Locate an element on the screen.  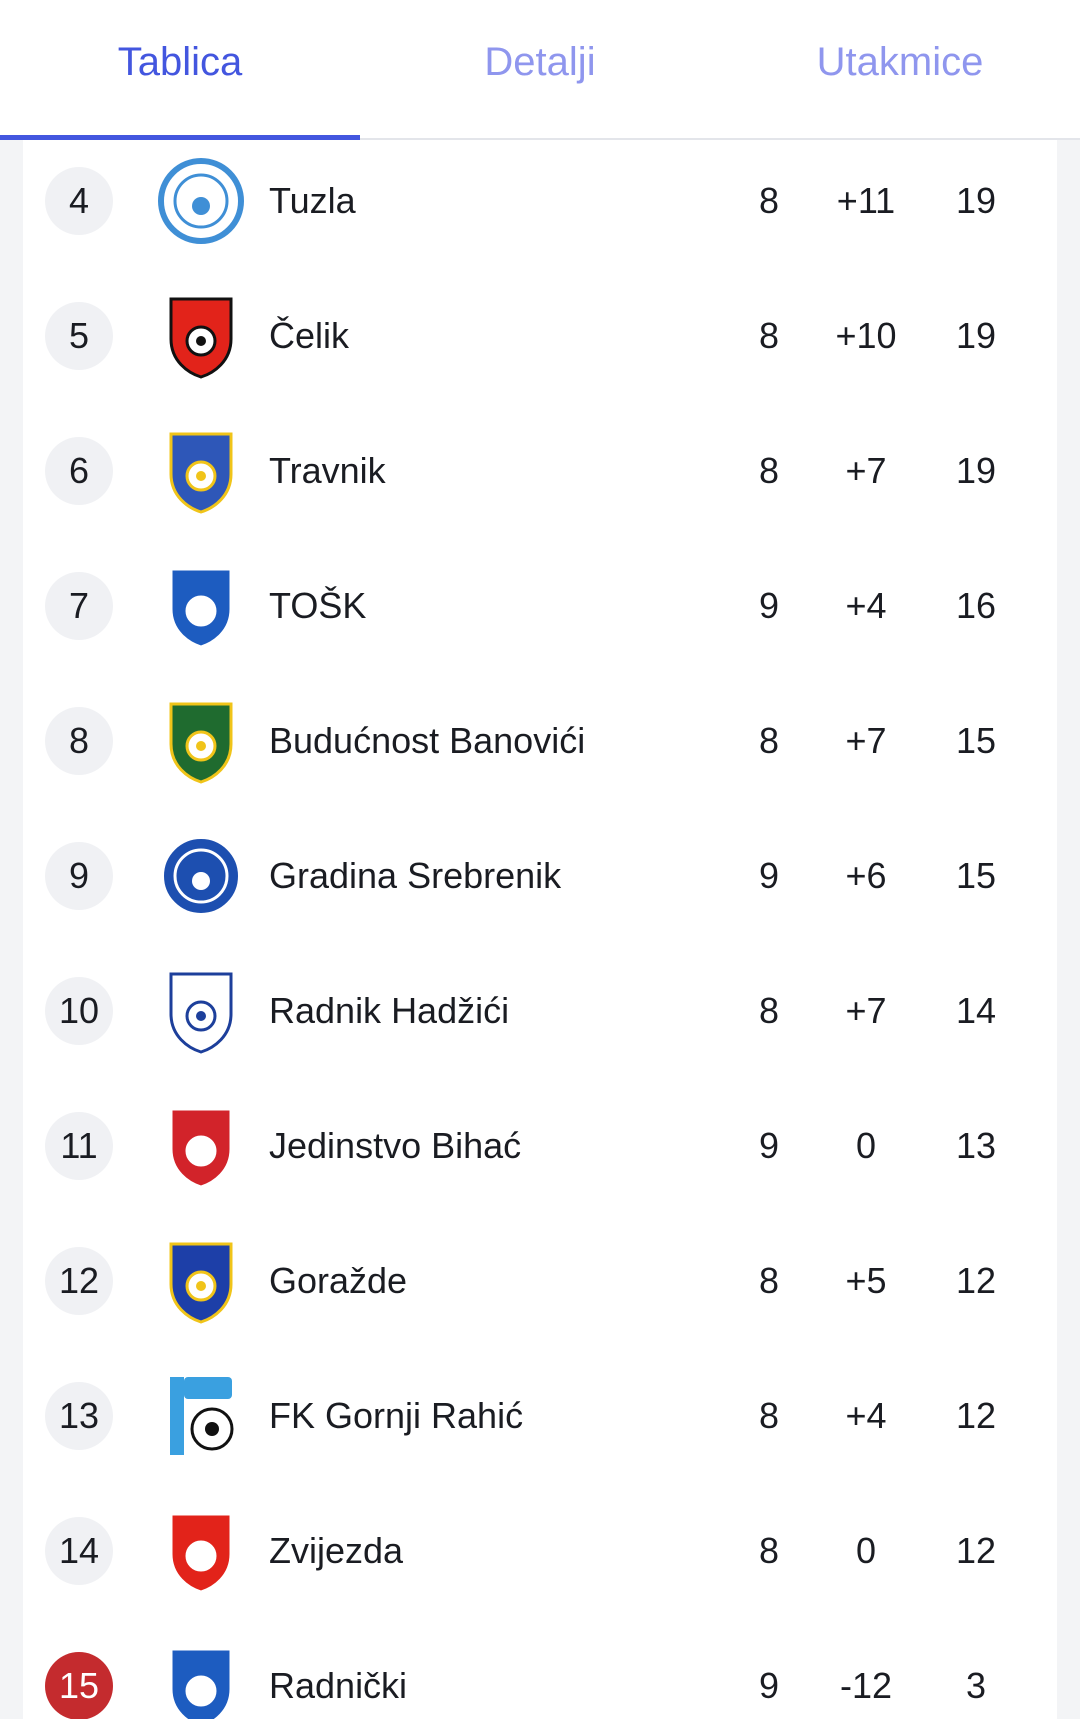
table-row: 7 TOŠK 9 +4 16 is located at coordinates (540, 605).